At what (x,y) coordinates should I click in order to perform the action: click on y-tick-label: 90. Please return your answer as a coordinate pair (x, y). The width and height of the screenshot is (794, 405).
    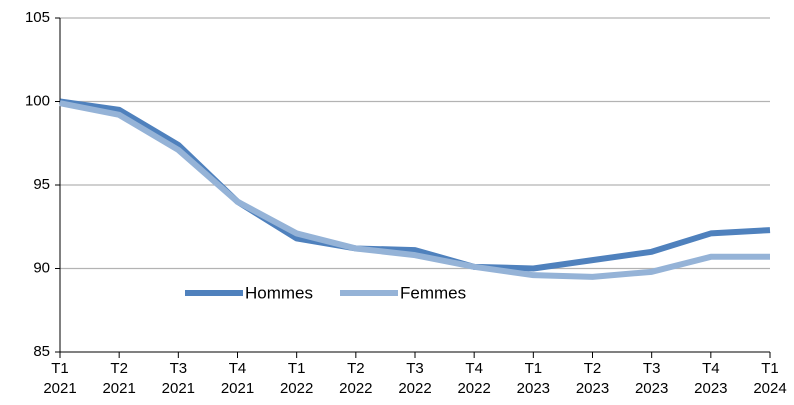
    Looking at the image, I should click on (41, 267).